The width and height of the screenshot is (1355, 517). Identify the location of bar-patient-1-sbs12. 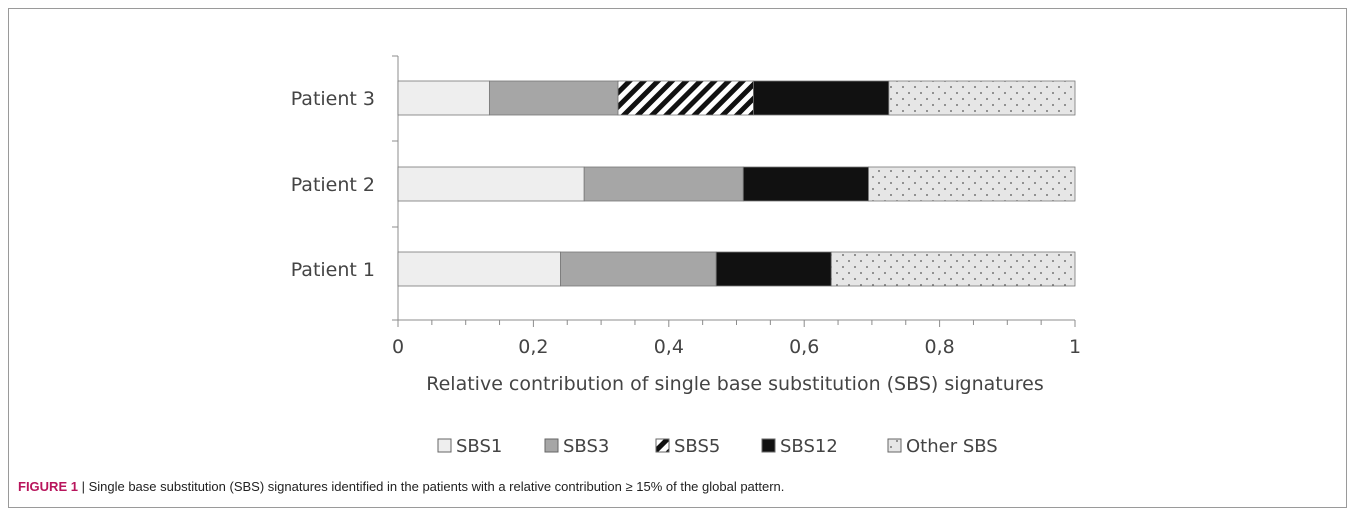
(773, 269).